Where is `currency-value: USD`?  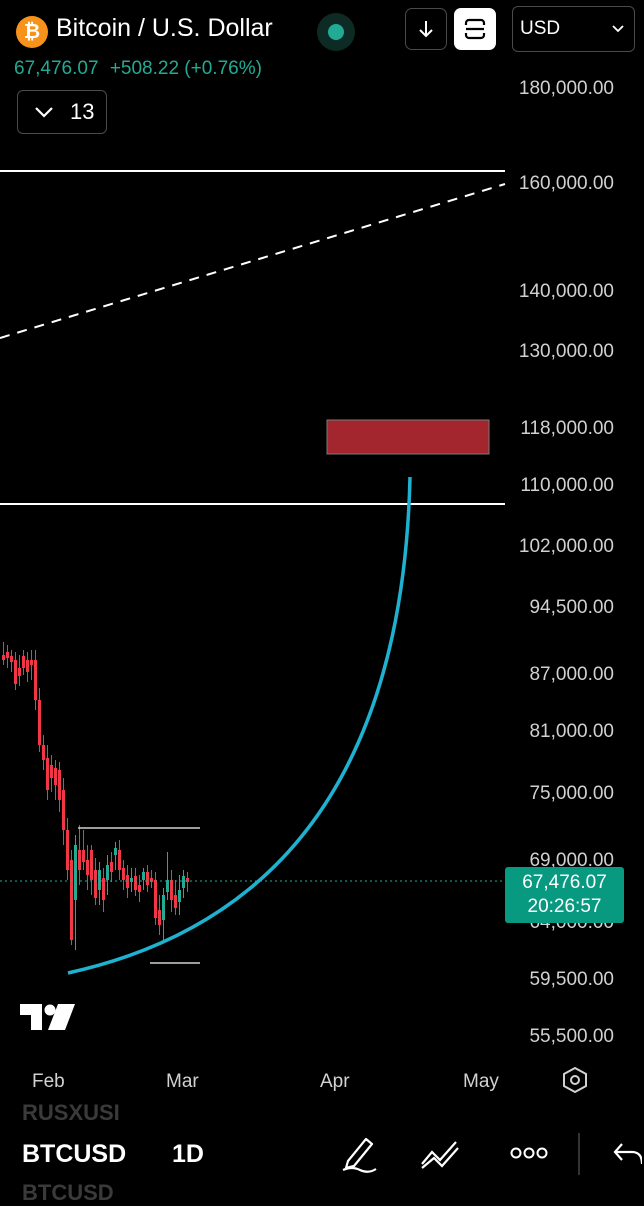 currency-value: USD is located at coordinates (540, 28).